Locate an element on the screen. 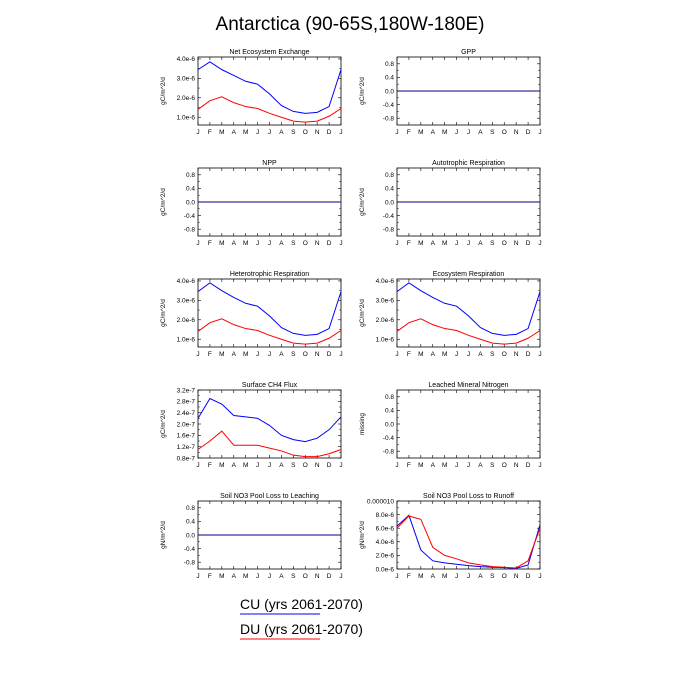 The image size is (700, 700). y-tick-label: -0.8 is located at coordinates (389, 452).